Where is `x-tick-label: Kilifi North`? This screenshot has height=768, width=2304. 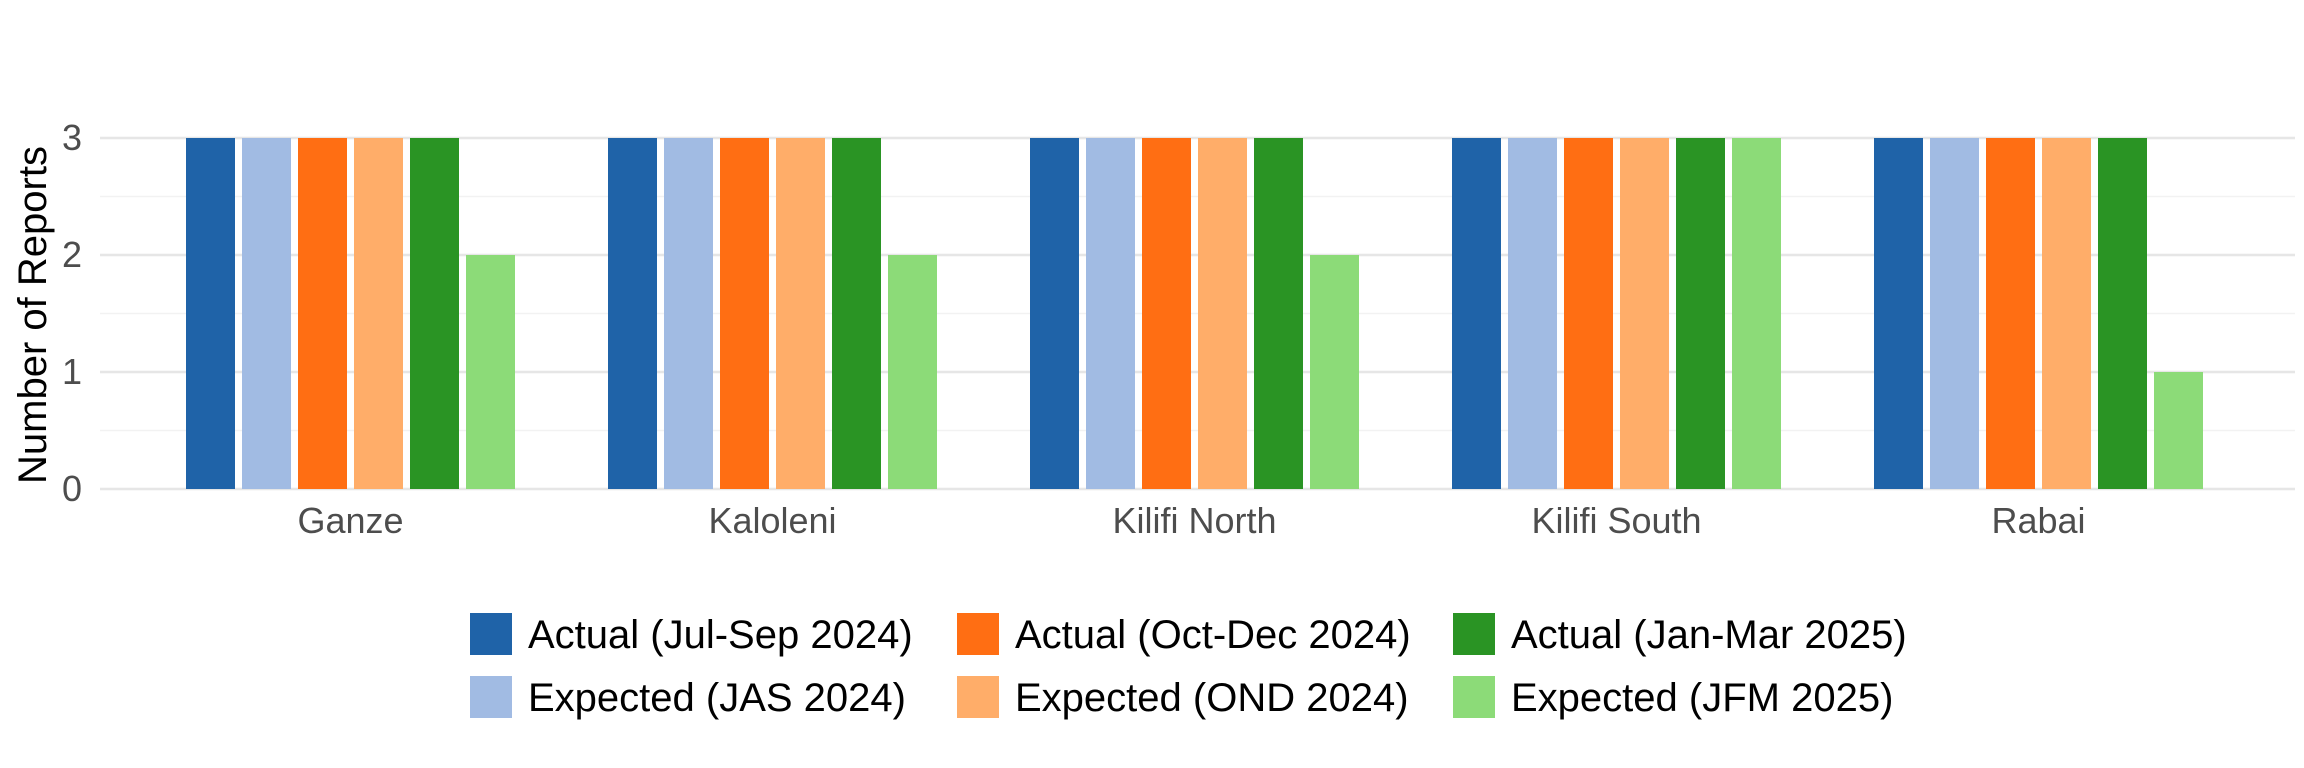
x-tick-label: Kilifi North is located at coordinates (1194, 520).